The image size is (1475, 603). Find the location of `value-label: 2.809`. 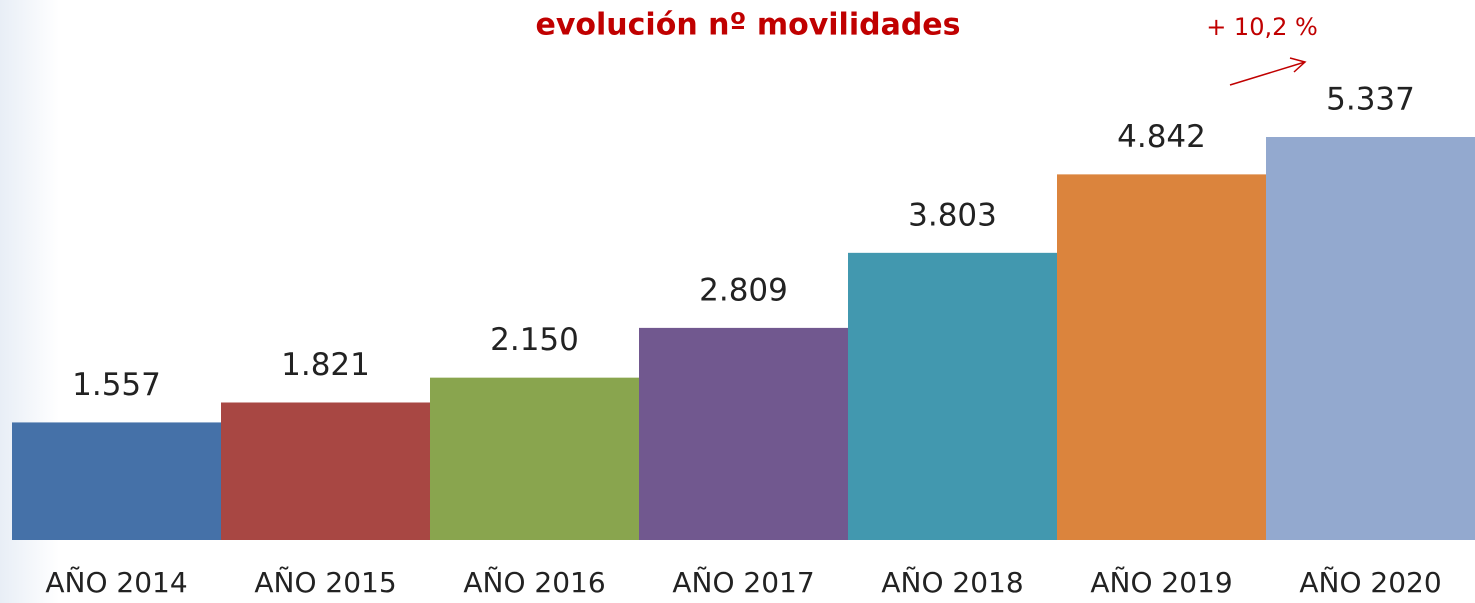

value-label: 2.809 is located at coordinates (743, 290).